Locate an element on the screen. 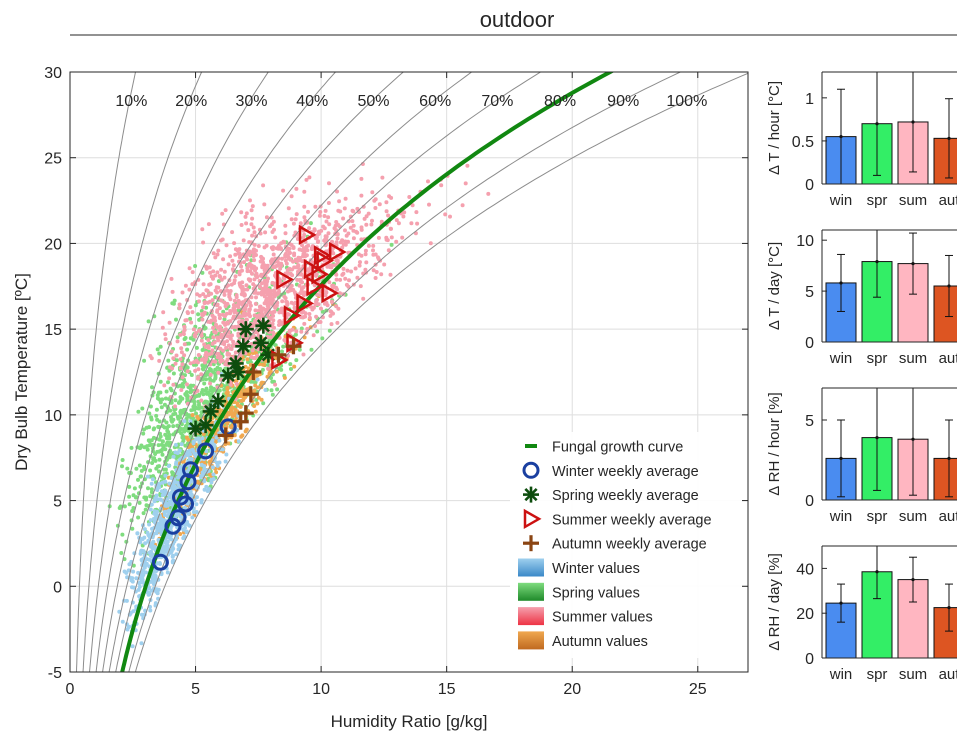 The image size is (957, 740). x-axis-label: Humidity Ratio [g/kg] is located at coordinates (409, 721).